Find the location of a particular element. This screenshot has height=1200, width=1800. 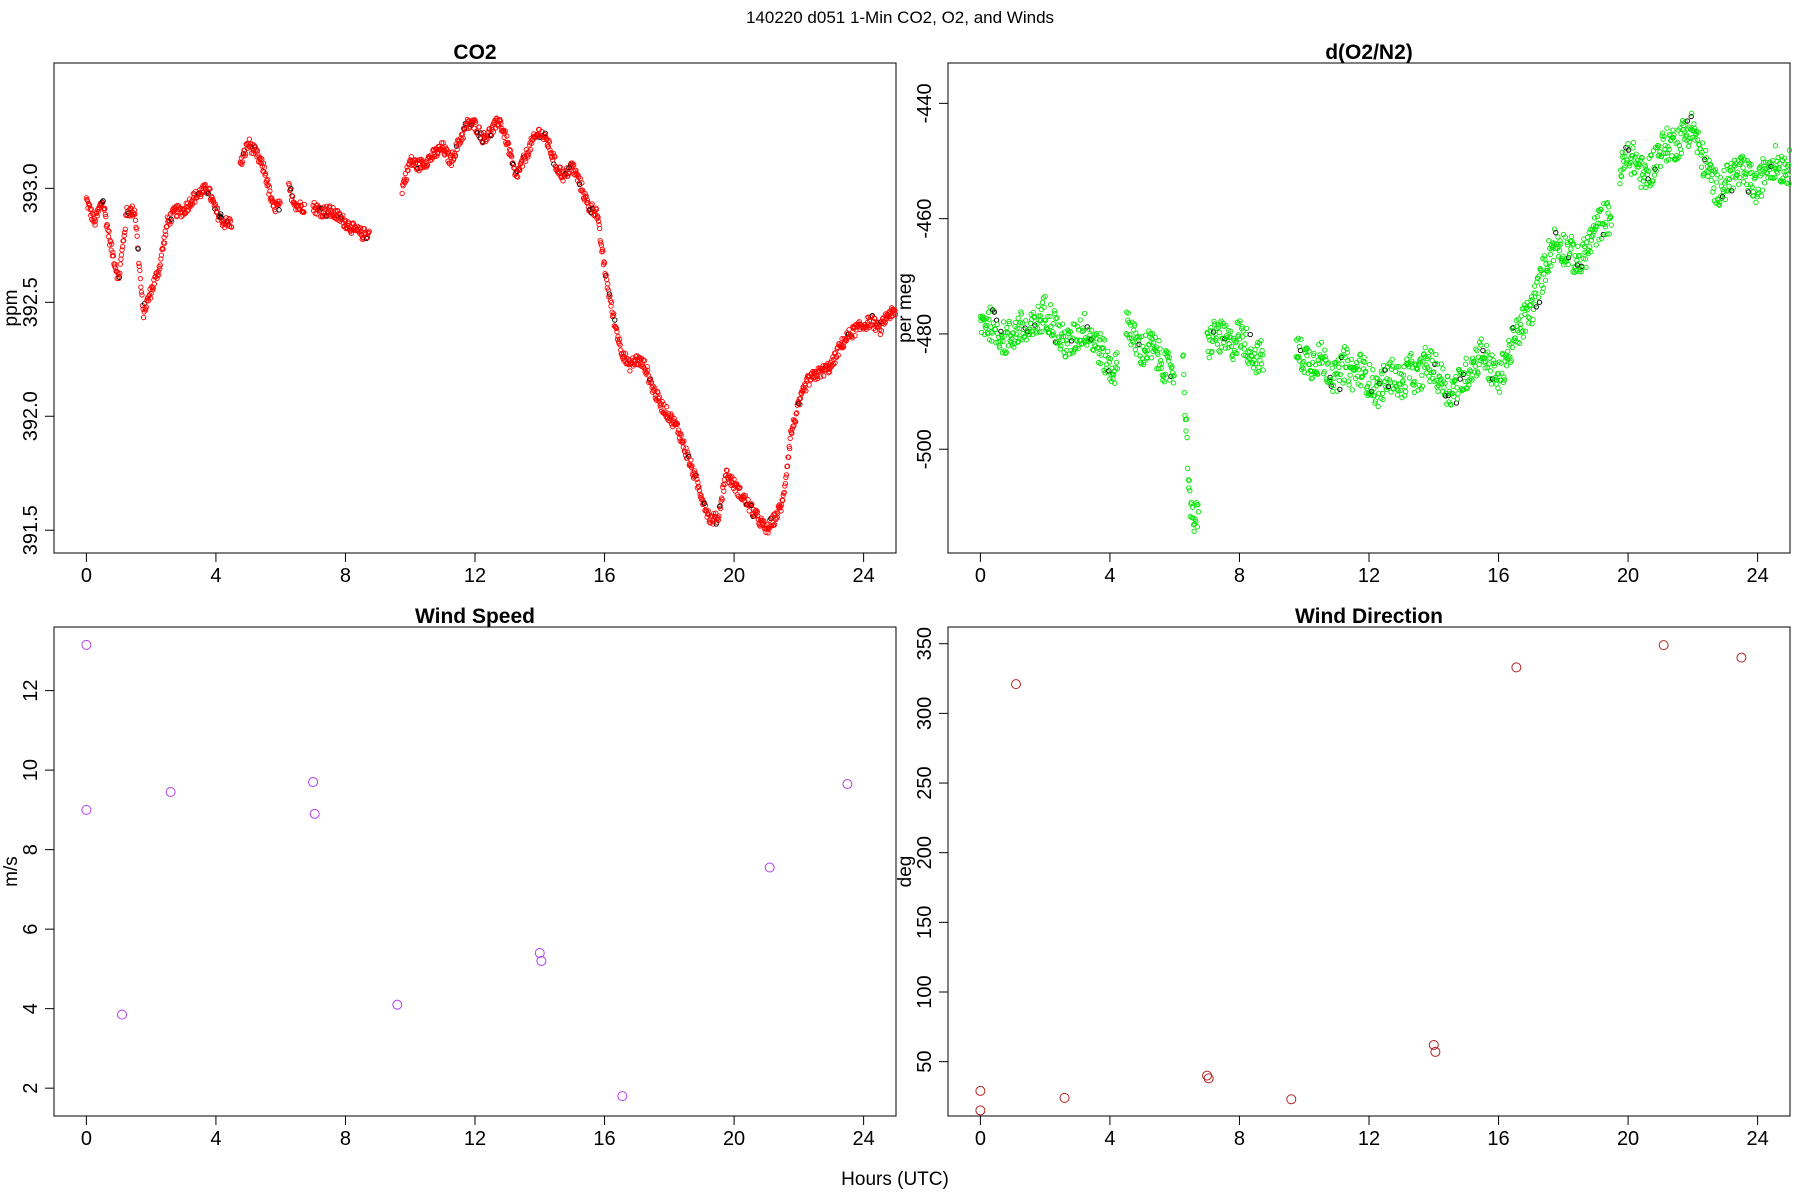

co2-x-tick-label: 24 is located at coordinates (863, 576).